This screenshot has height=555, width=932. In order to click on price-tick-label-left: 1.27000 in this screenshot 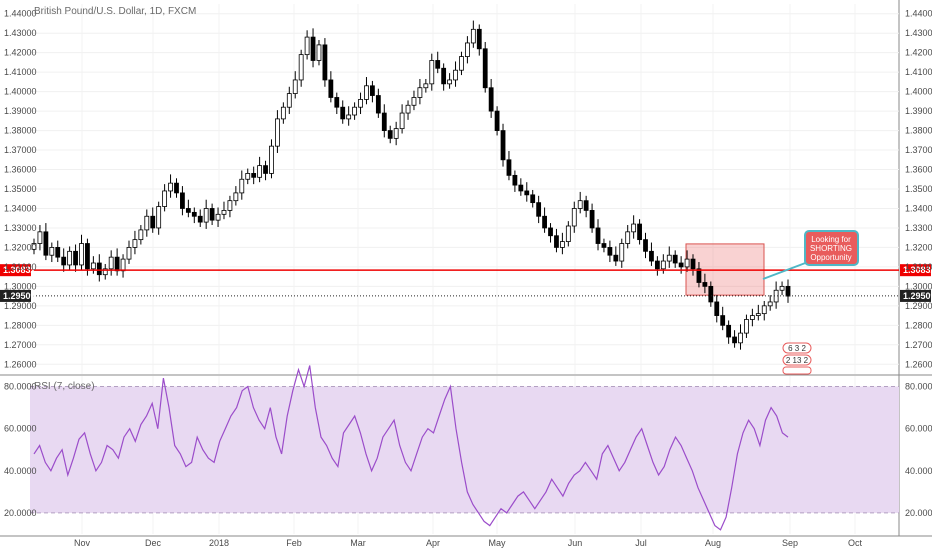, I will do `click(20, 345)`.